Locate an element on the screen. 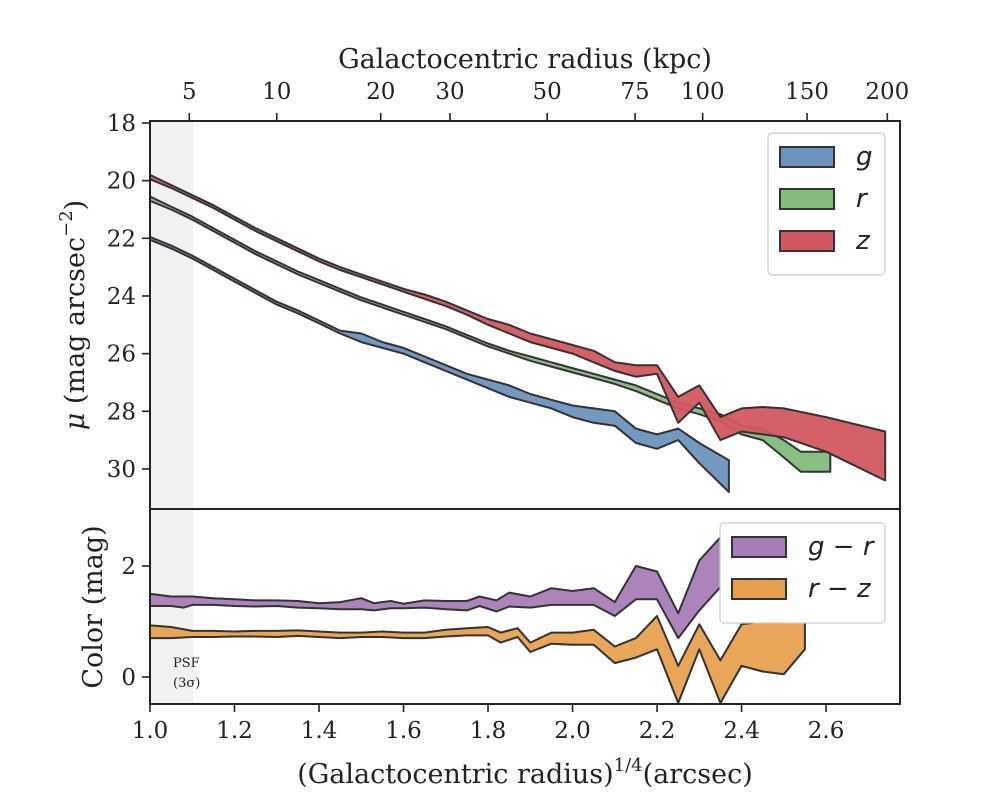 This screenshot has width=1000, height=800. bottom-y-axis-label: Color (mag) is located at coordinates (93, 606).